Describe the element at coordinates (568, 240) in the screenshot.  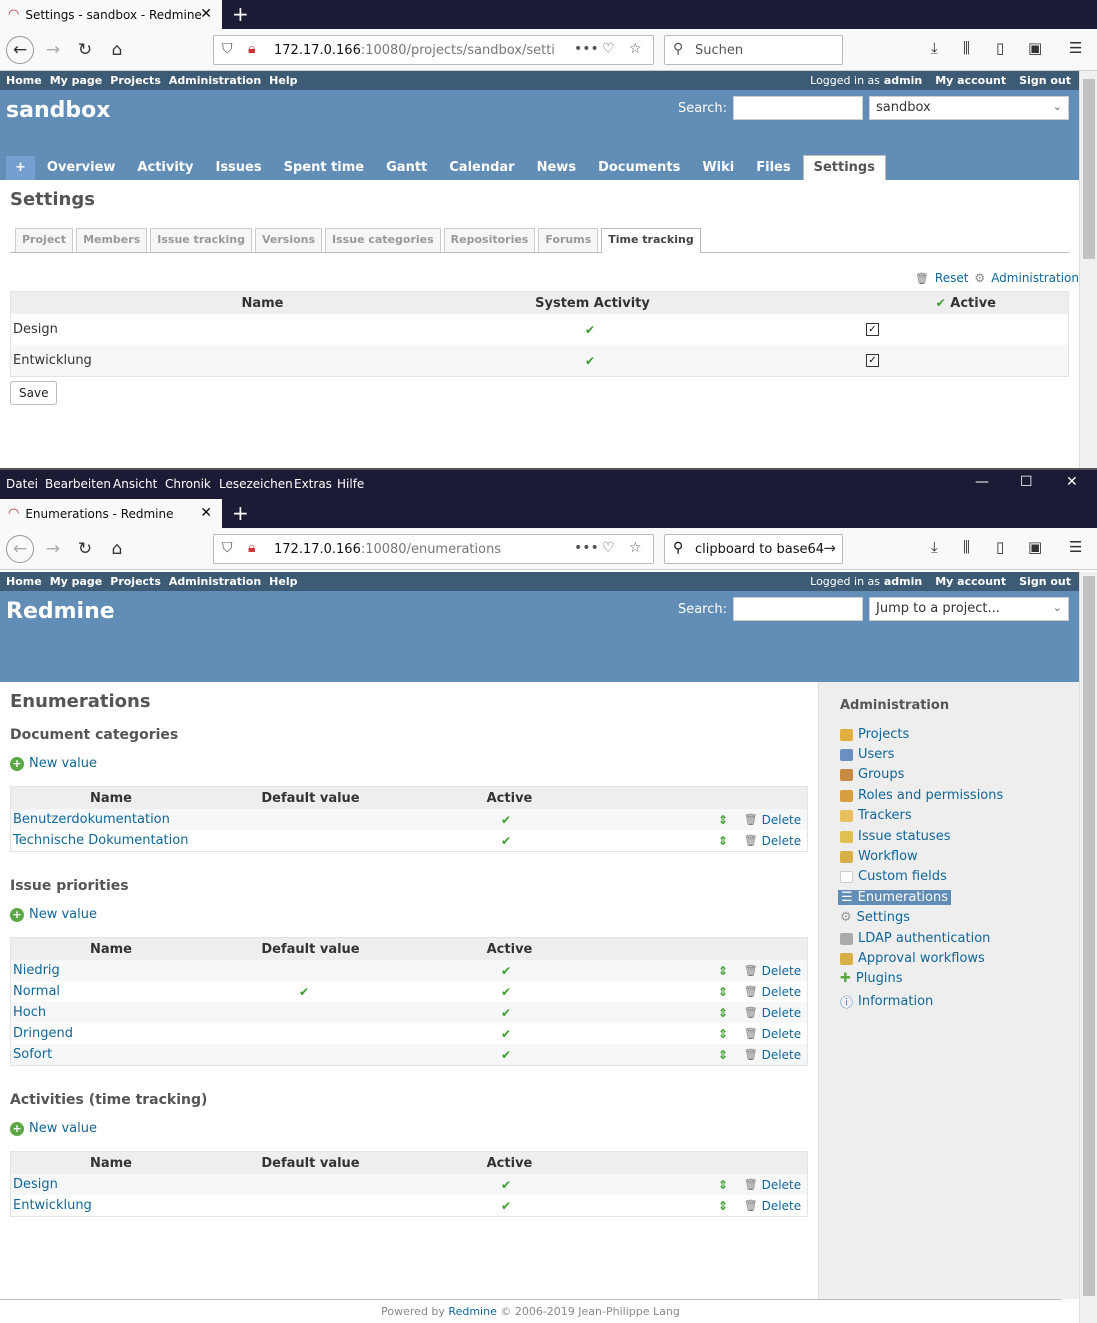
I see `settings-tab-forums: Forums` at that location.